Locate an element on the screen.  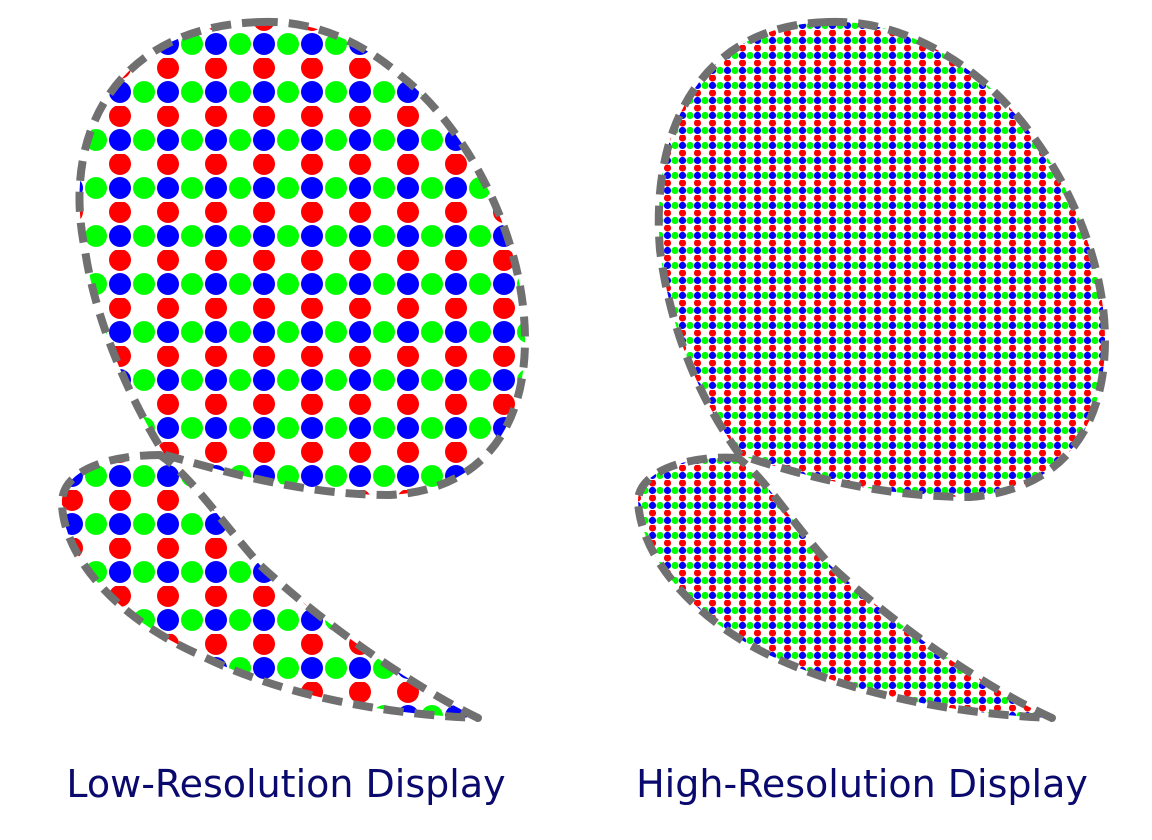
speech-balloon-tail-high is located at coordinates (845, 587).